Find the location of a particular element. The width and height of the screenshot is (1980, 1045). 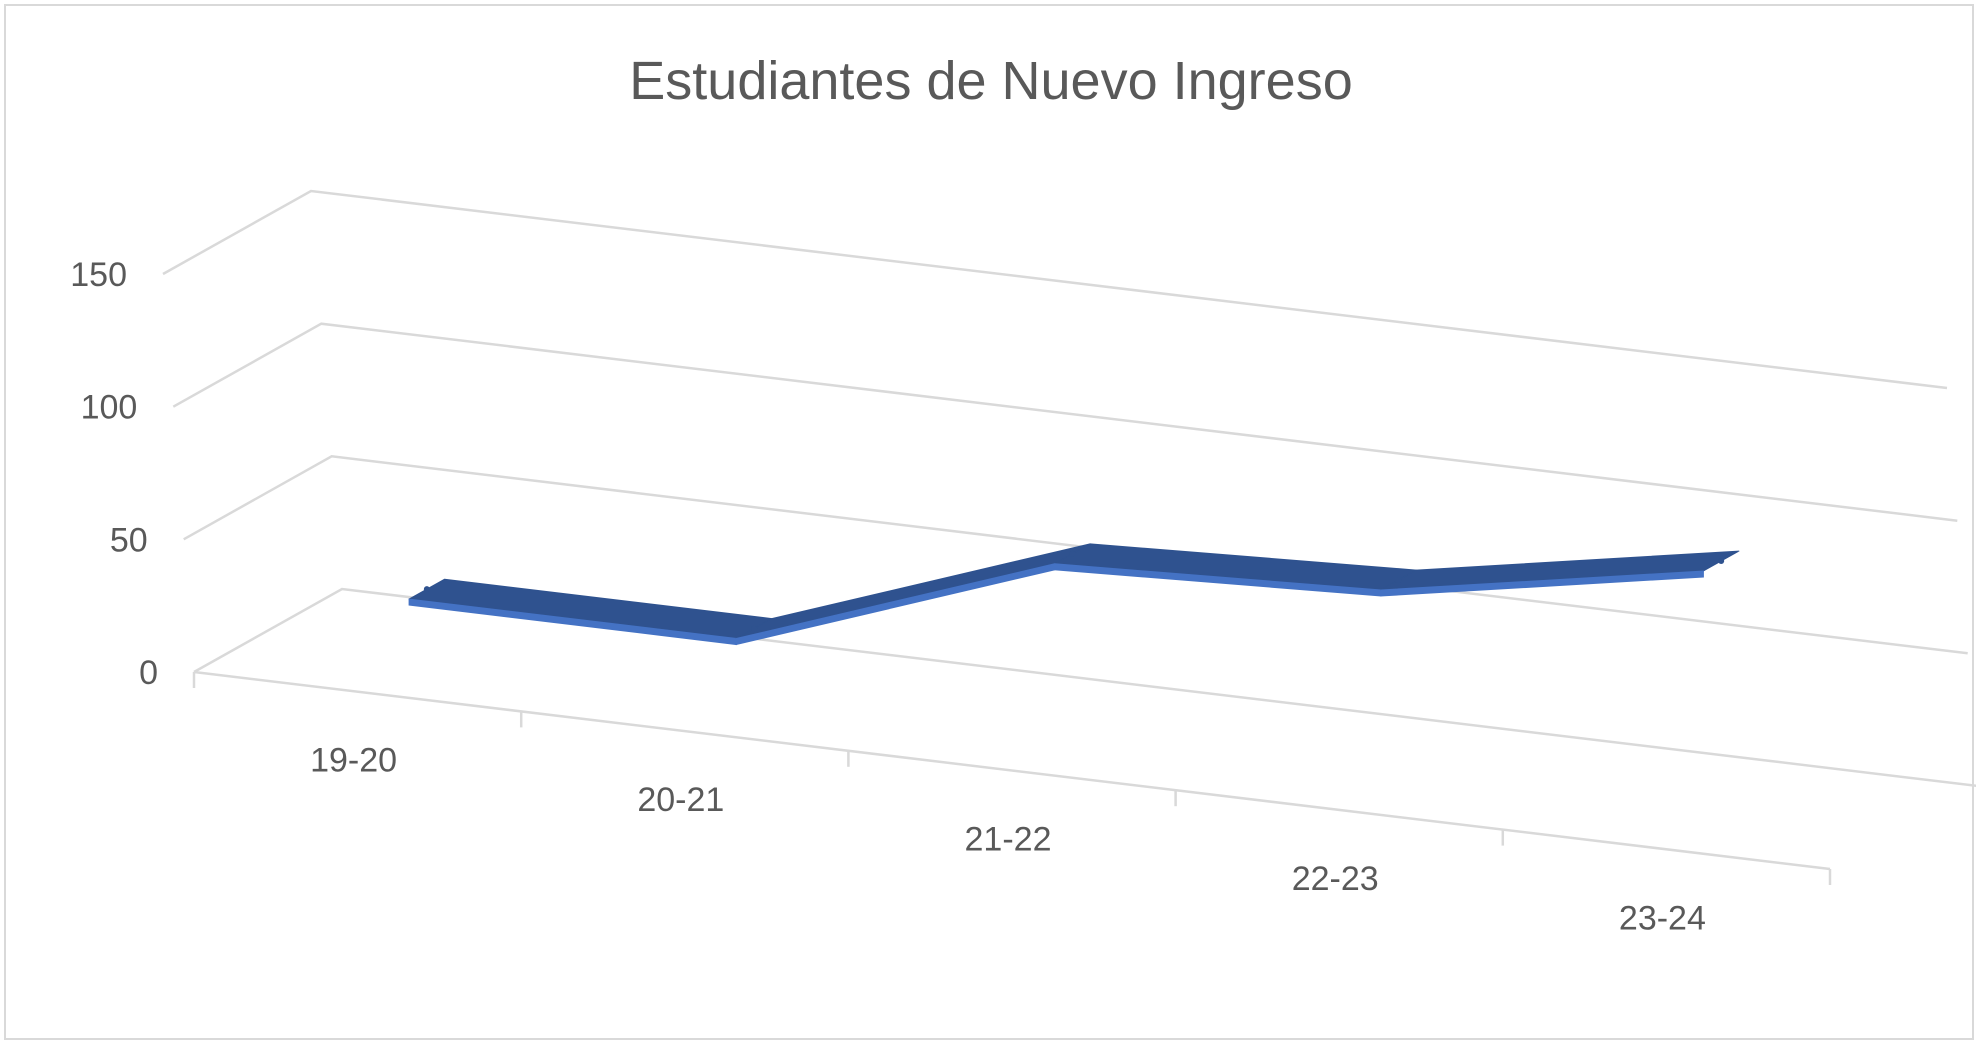

series-ribbon is located at coordinates (1074, 594).